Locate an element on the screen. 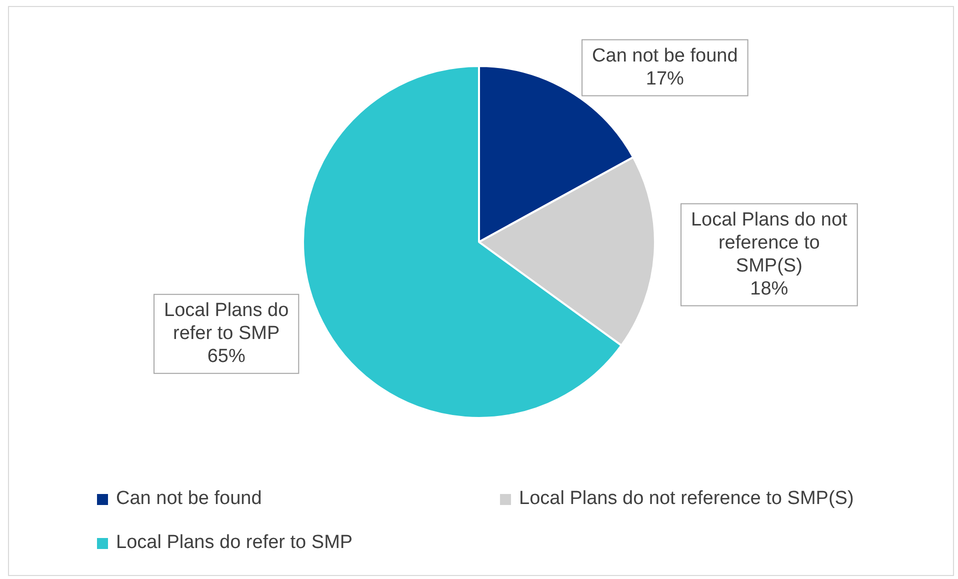  legend-label: Can not be found is located at coordinates (189, 499).